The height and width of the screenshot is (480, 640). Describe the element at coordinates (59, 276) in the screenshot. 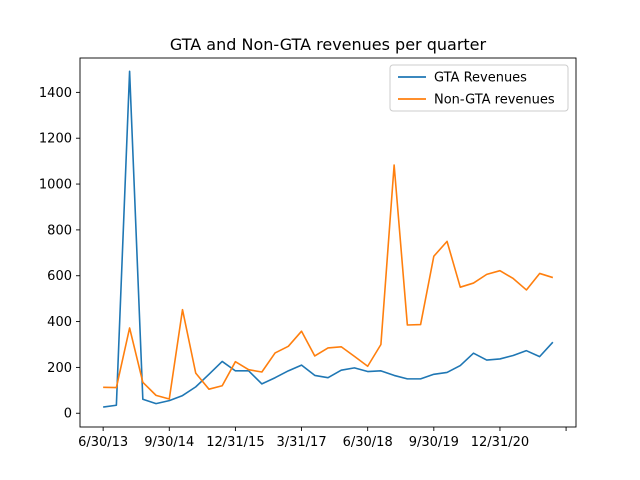

I see `y-tick-label: 600` at that location.